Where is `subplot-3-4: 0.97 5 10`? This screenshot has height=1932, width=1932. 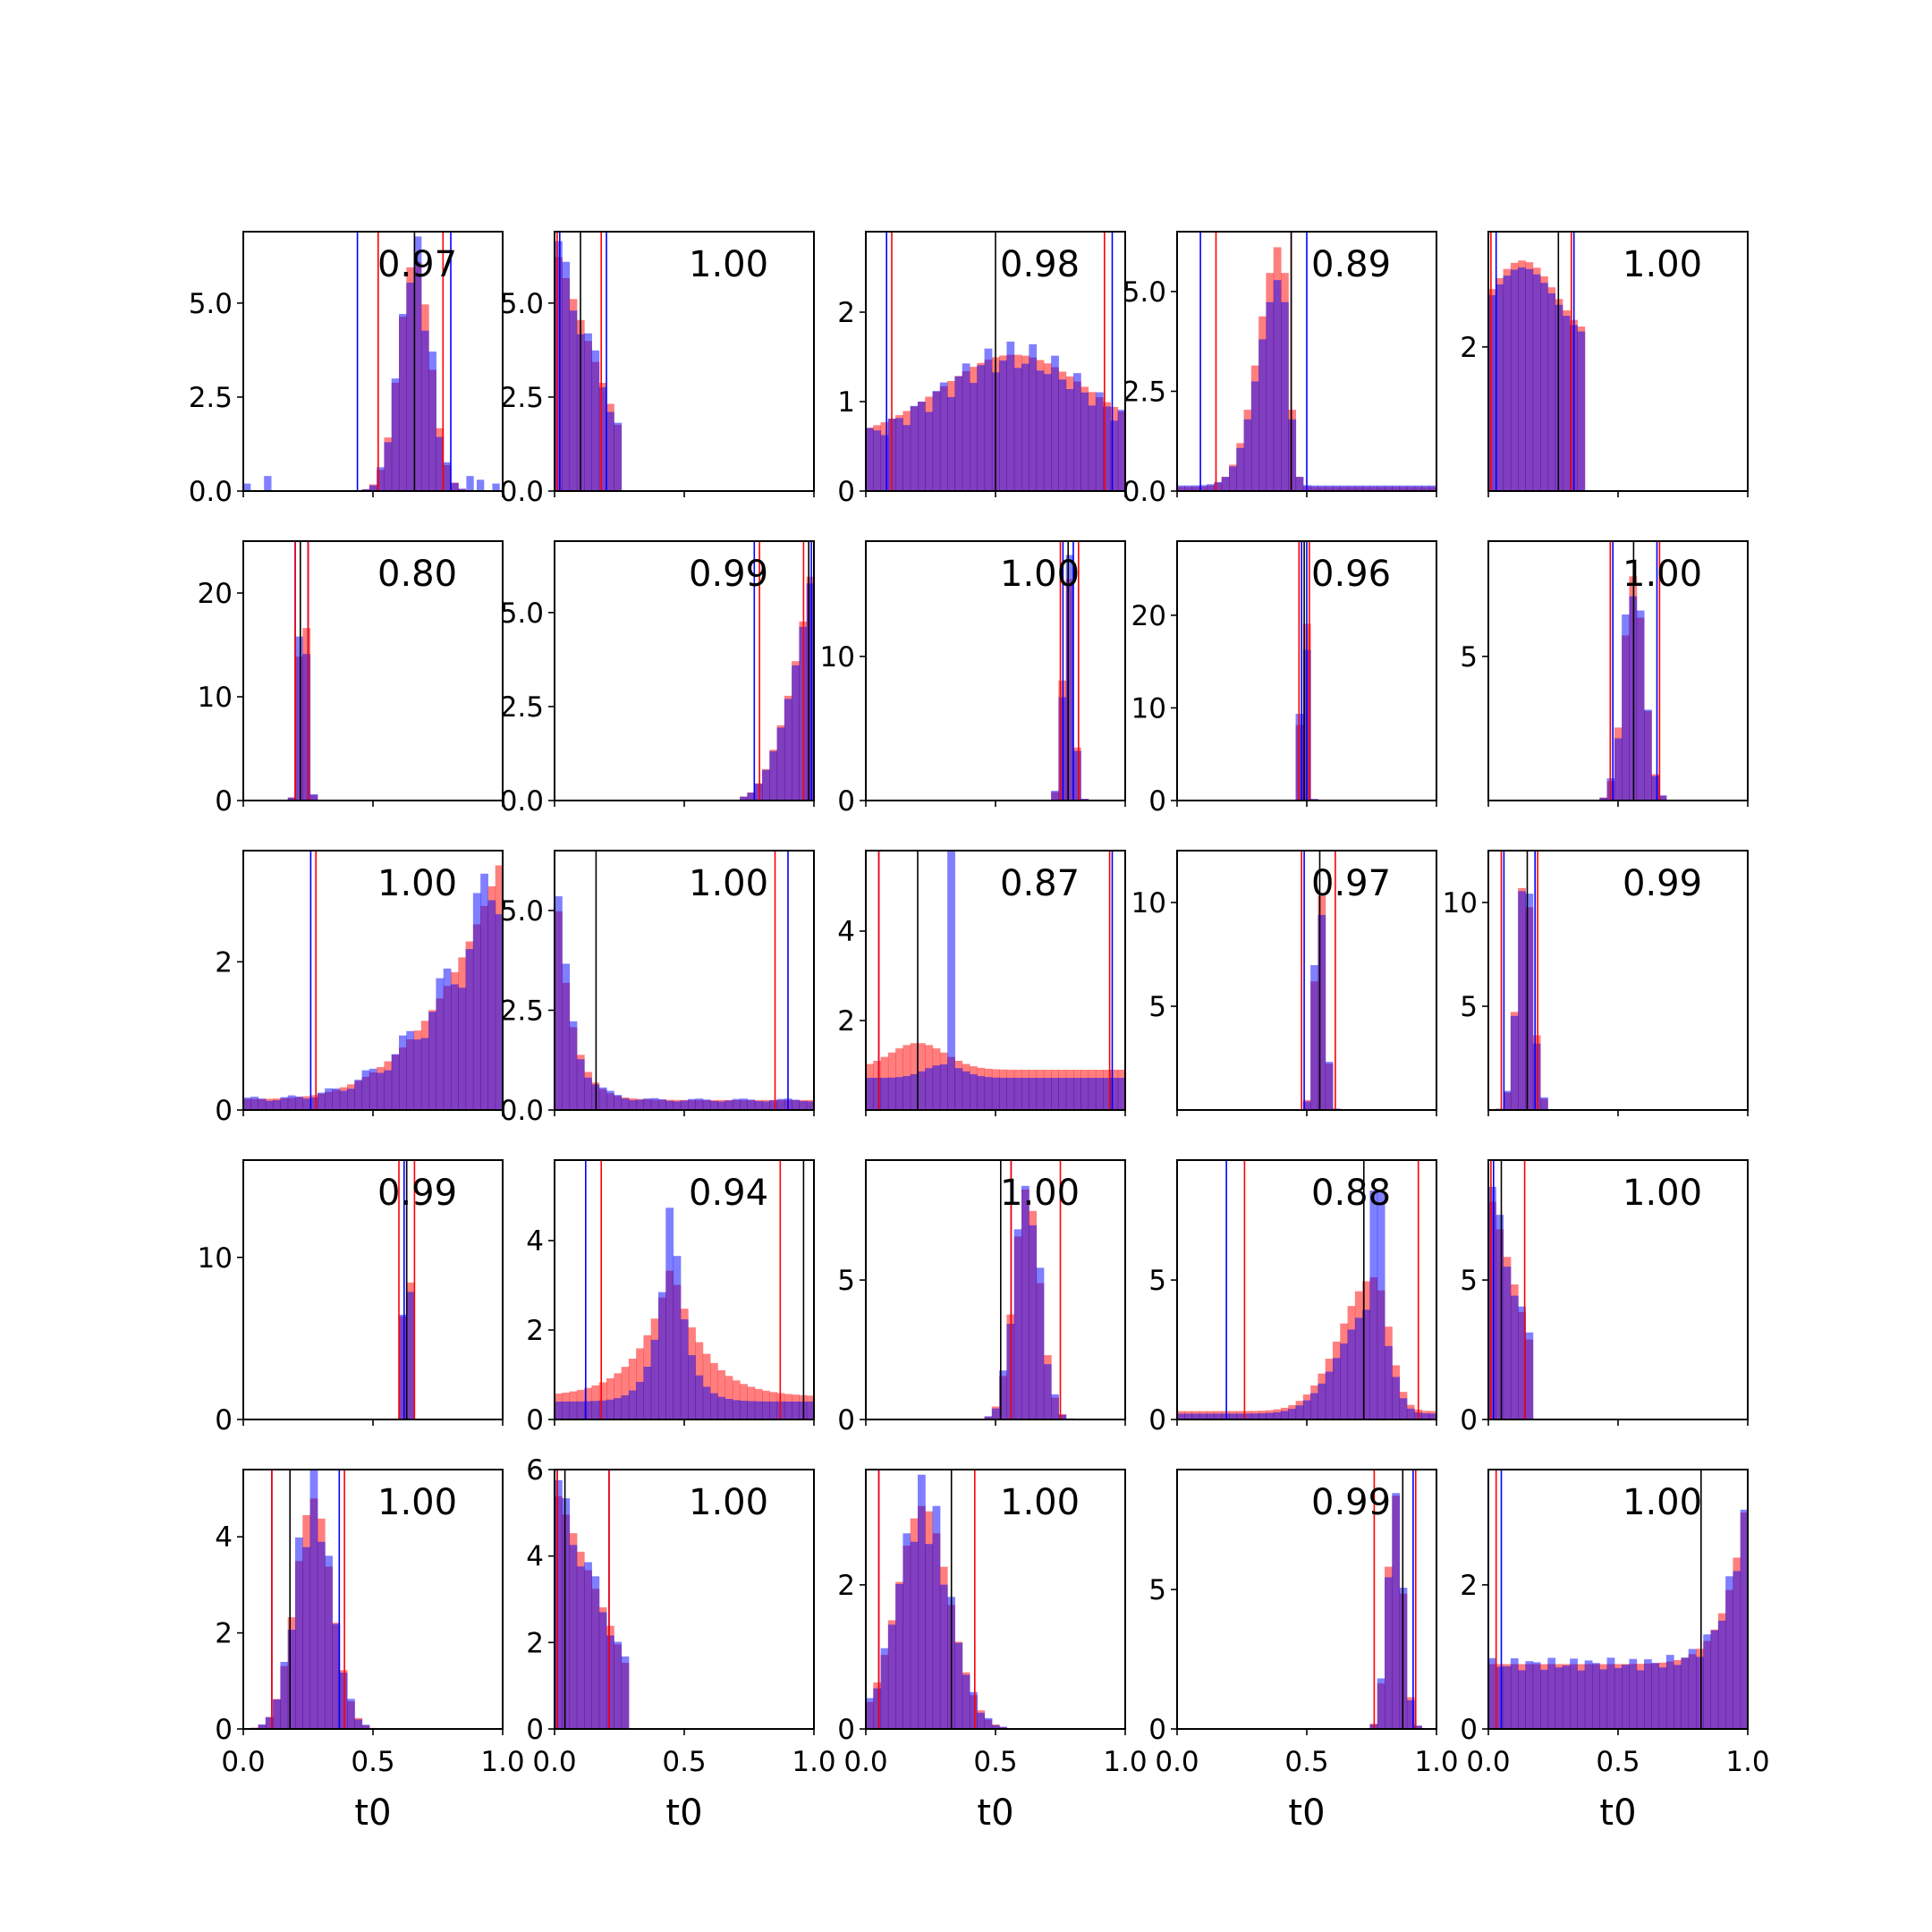 subplot-3-4: 0.97 5 10 is located at coordinates (1284, 983).